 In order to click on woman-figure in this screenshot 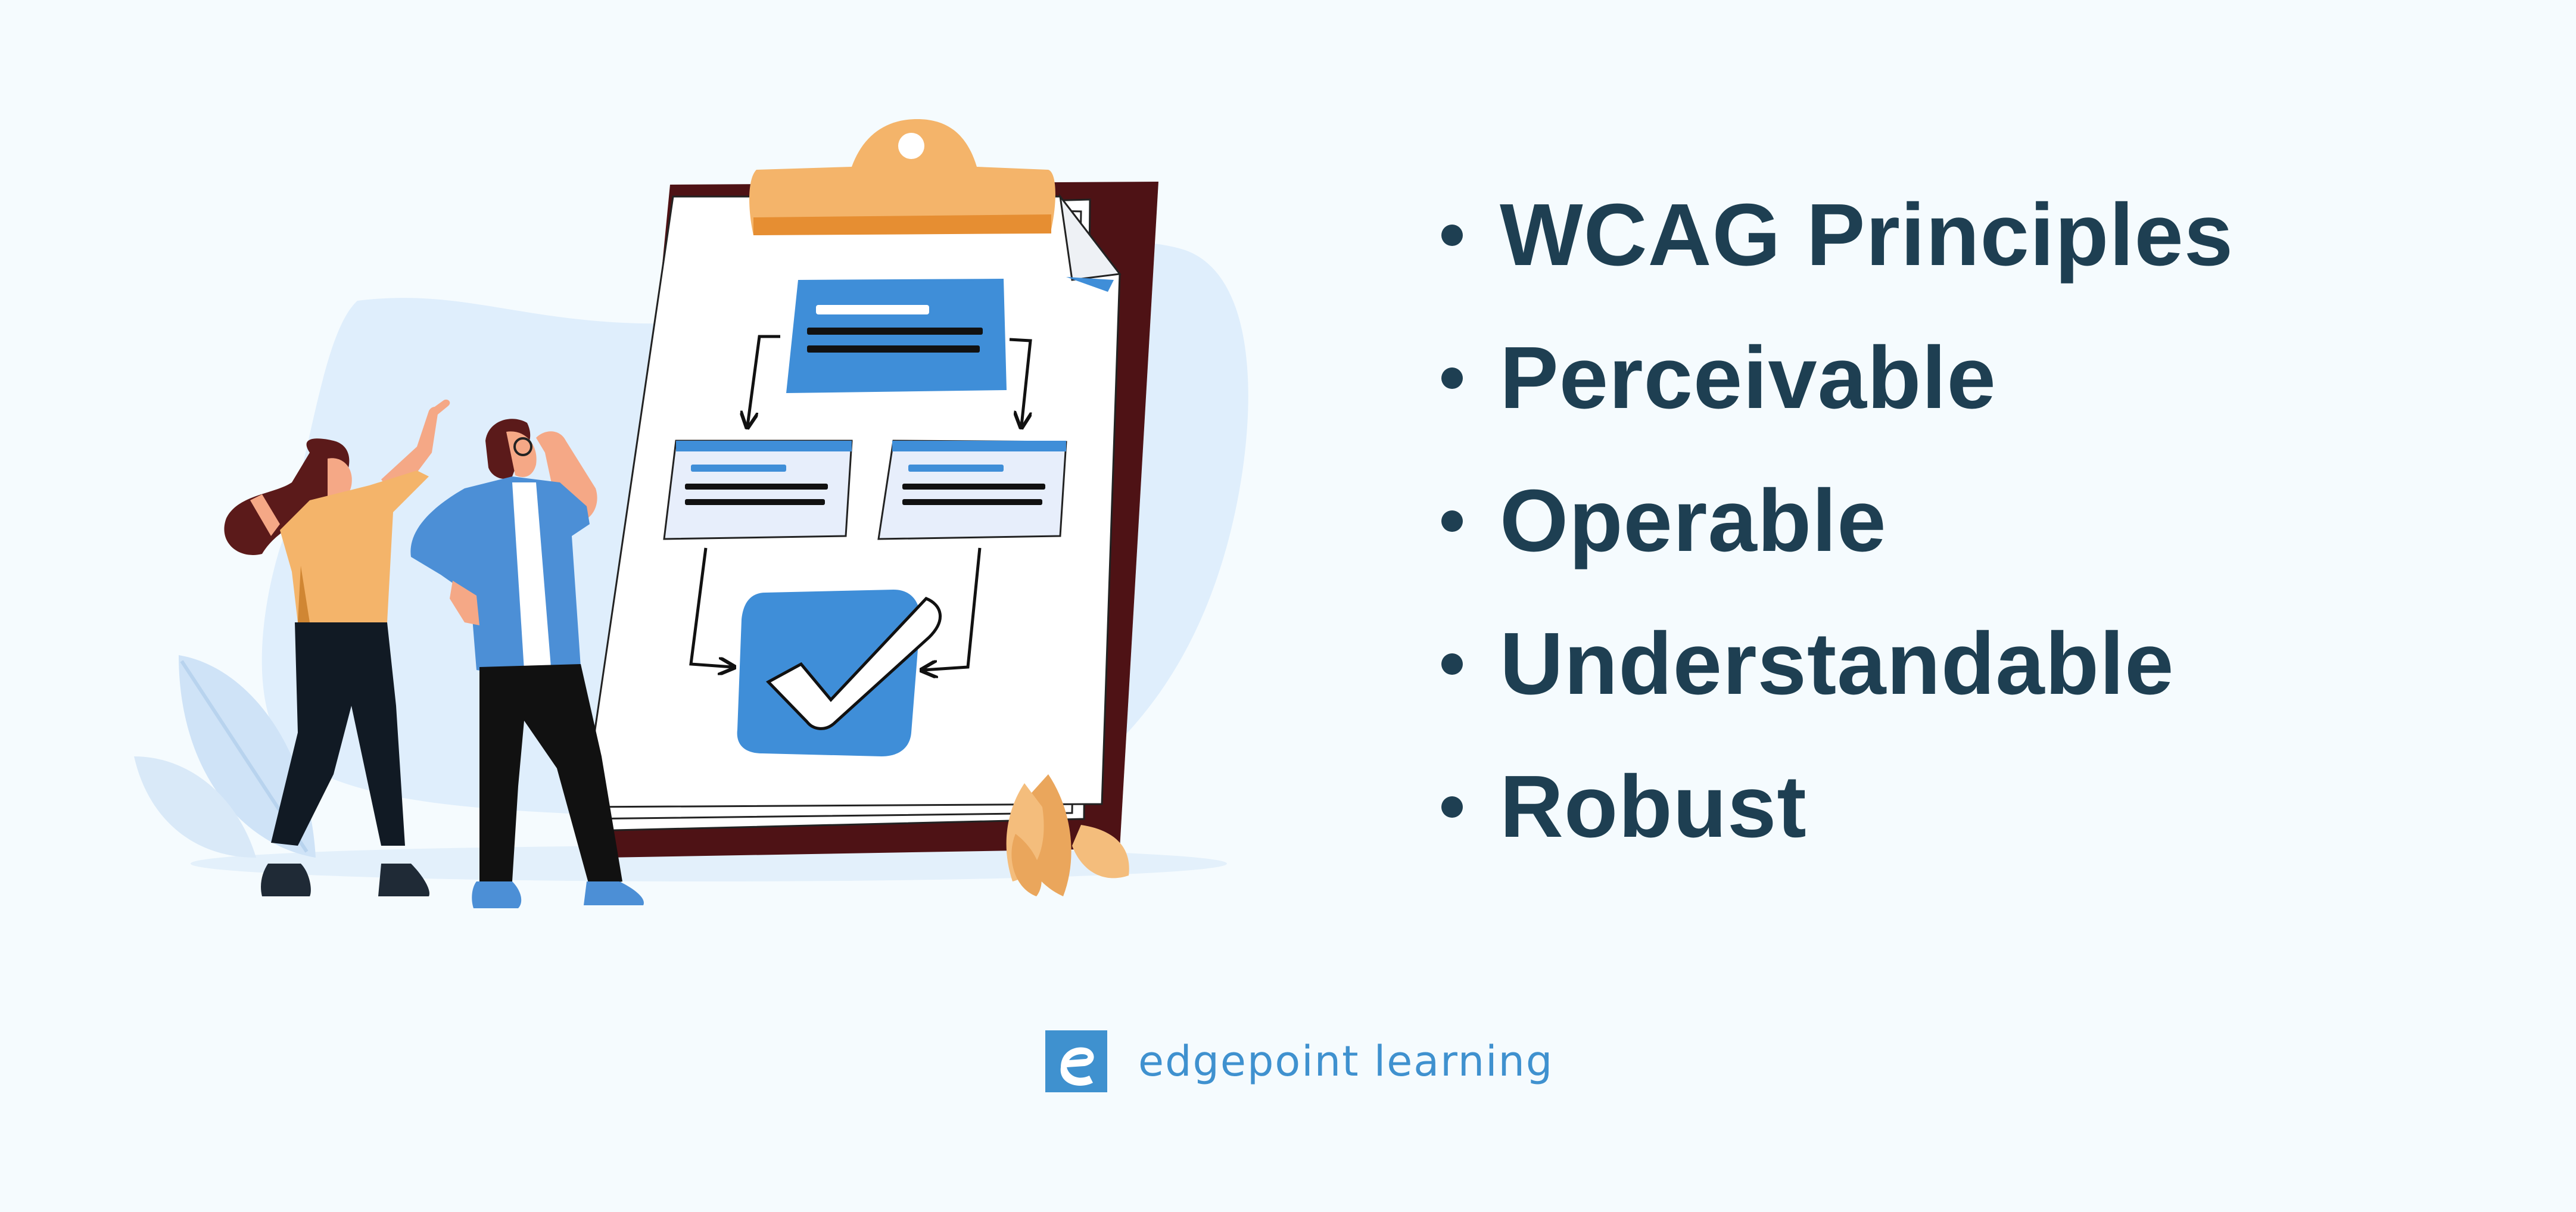, I will do `click(337, 647)`.